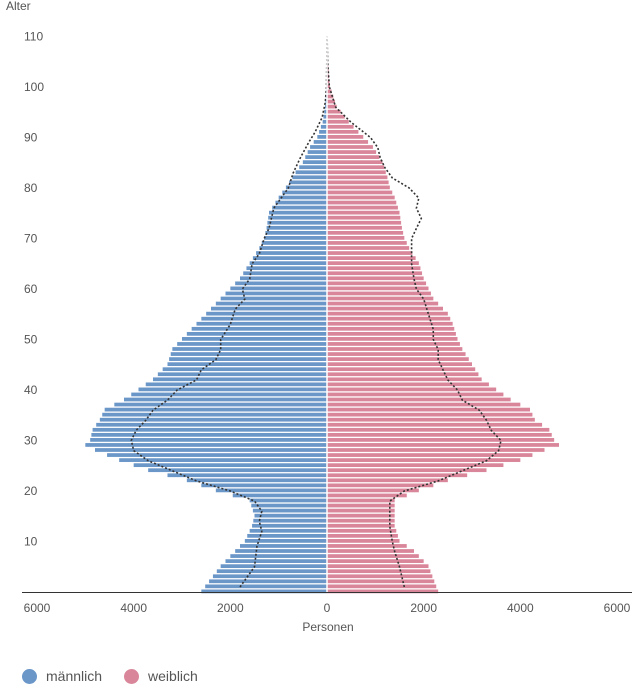 The height and width of the screenshot is (696, 640). Describe the element at coordinates (121, 676) in the screenshot. I see `legend: männlich weiblich` at that location.